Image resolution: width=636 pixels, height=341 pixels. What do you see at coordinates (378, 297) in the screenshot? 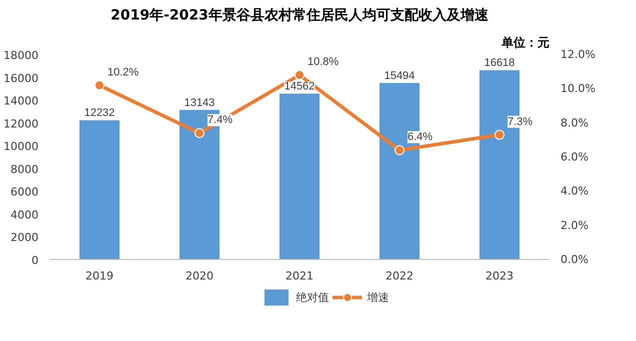
I see `legend-label: 增速` at bounding box center [378, 297].